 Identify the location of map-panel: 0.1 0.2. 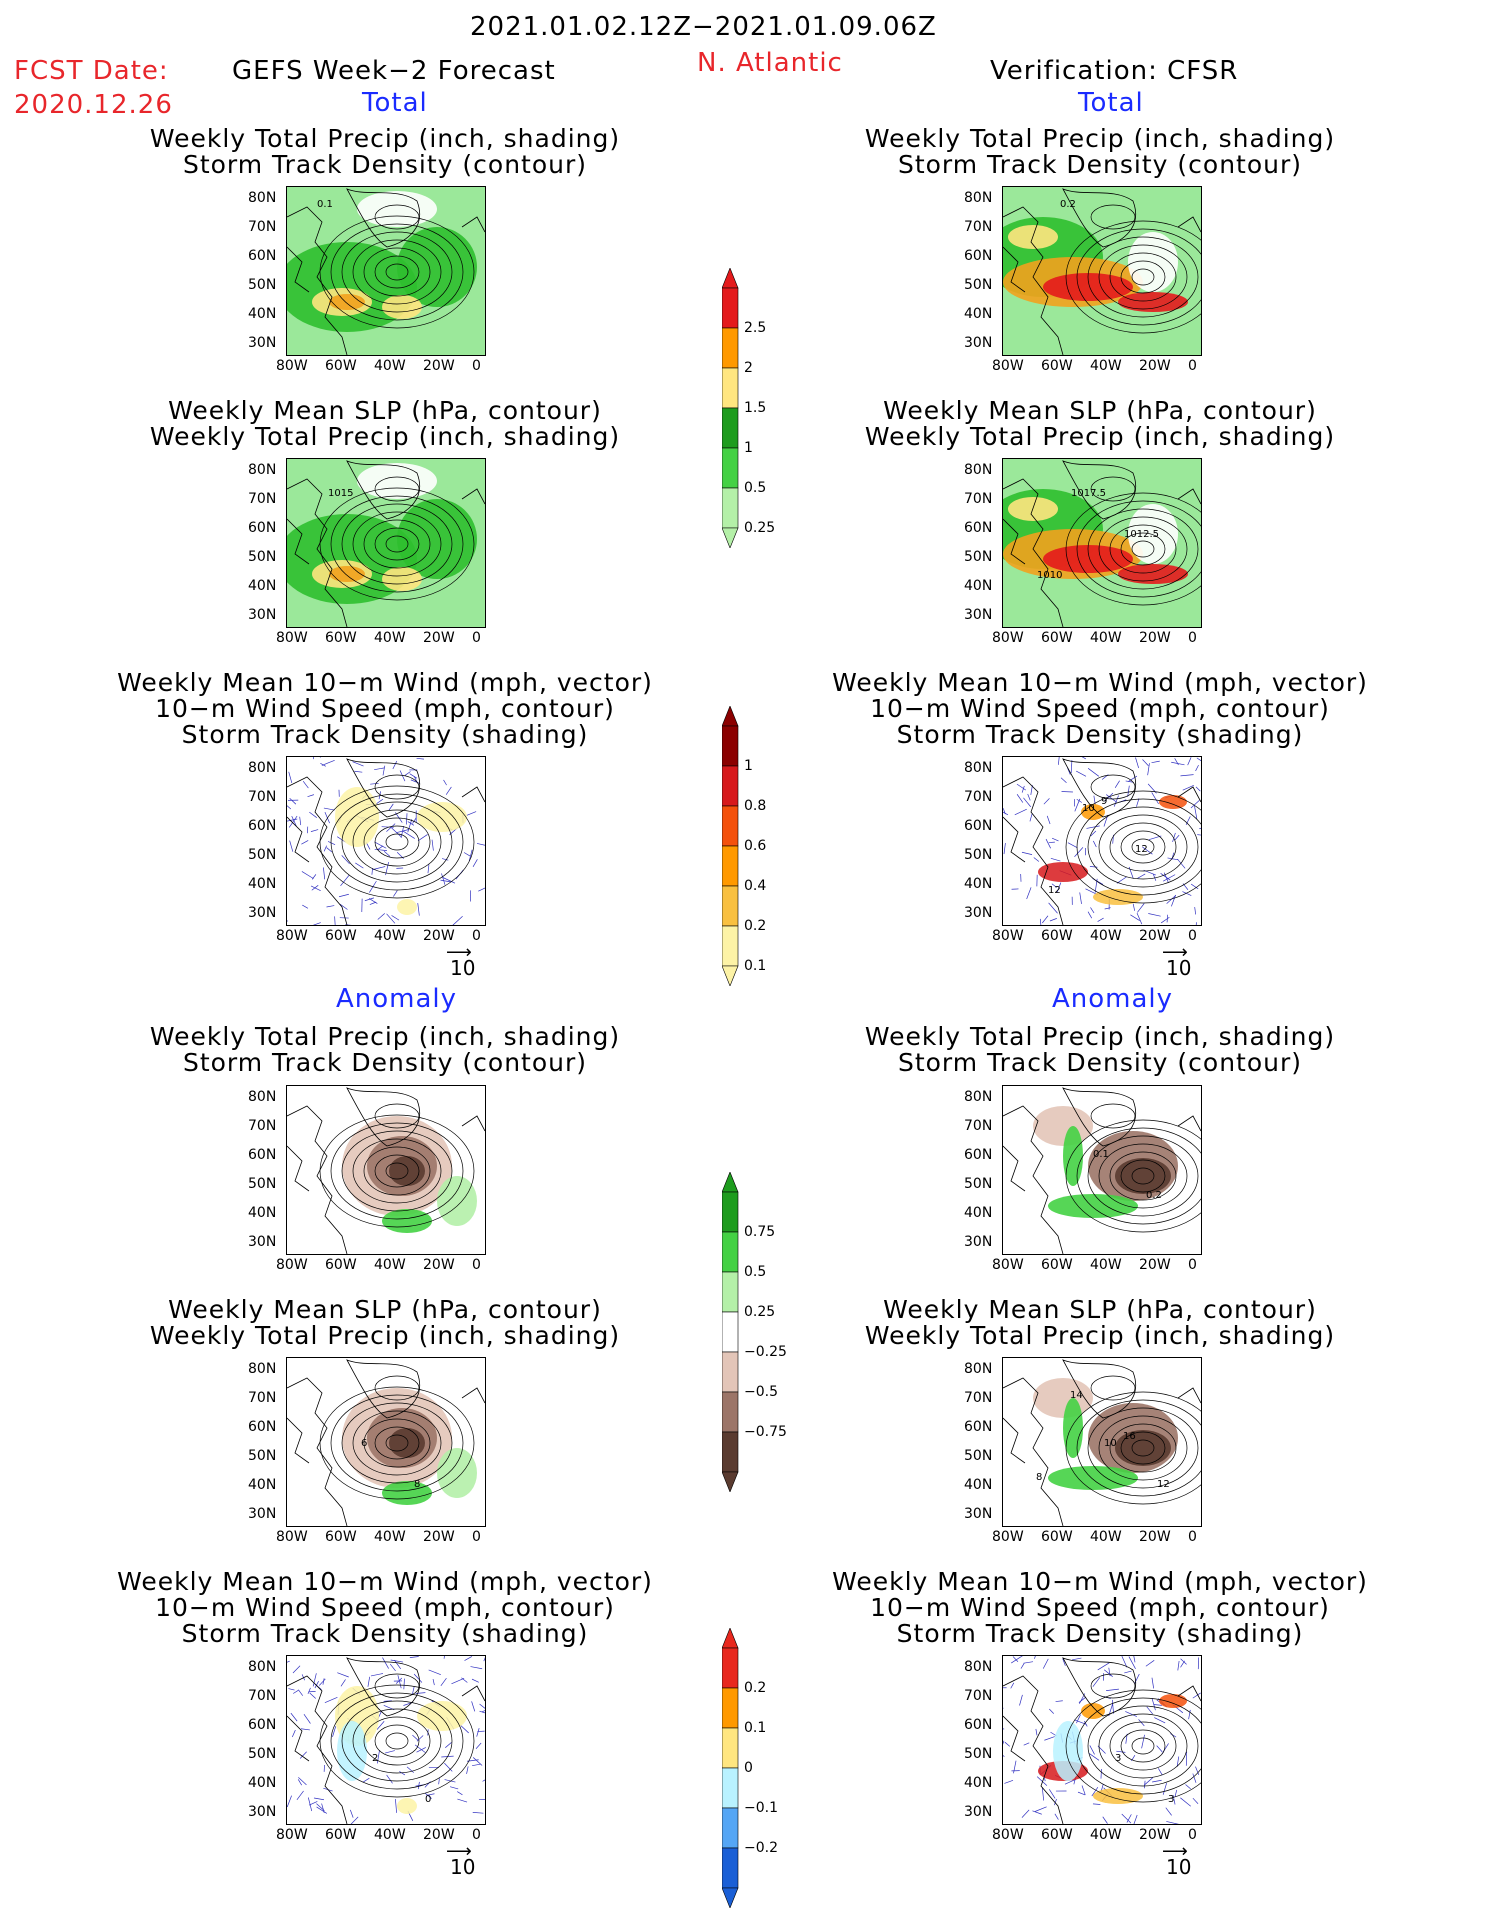
(1102, 1170).